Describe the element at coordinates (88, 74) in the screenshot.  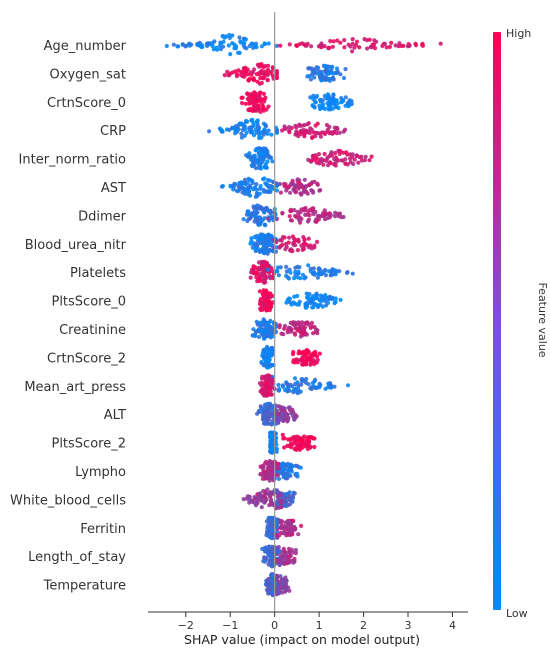
I see `feature-label: Oxygen_sat` at that location.